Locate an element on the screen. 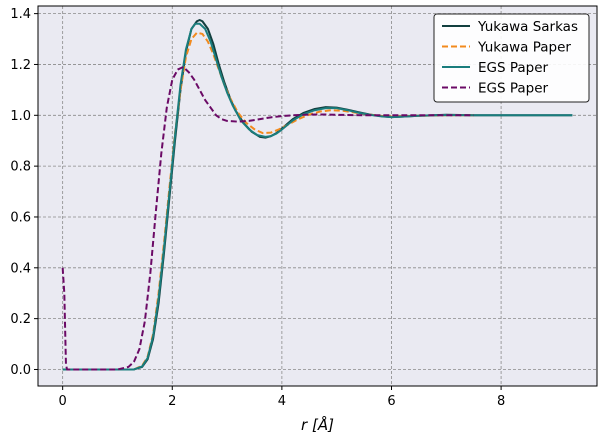 This screenshot has height=441, width=602. y-tick-label: 0.0 is located at coordinates (20, 370).